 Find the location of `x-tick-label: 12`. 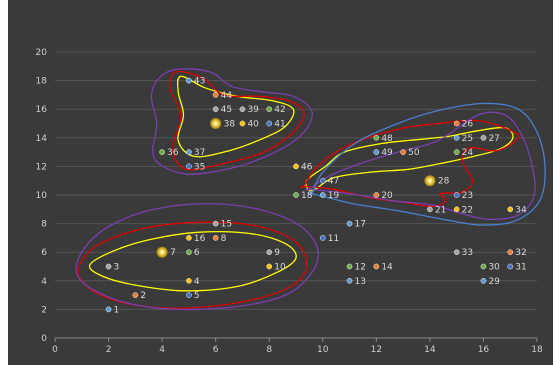

x-tick-label: 12 is located at coordinates (376, 350).